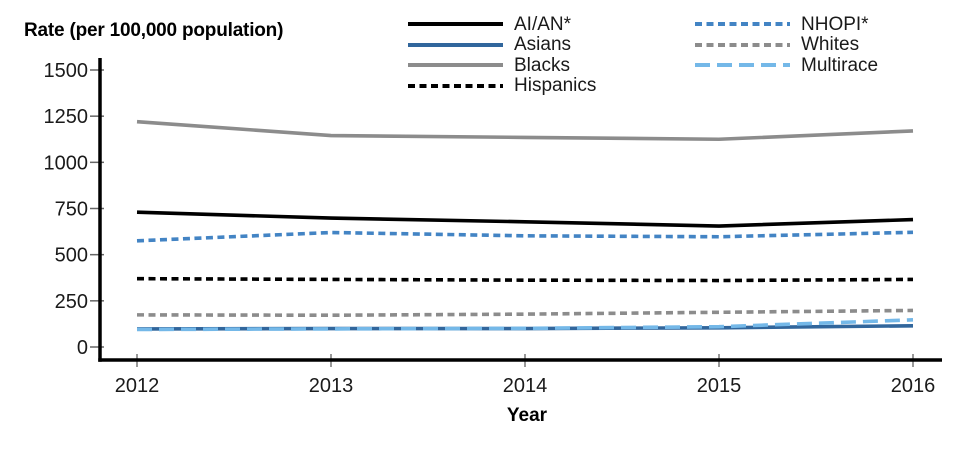  Describe the element at coordinates (830, 45) in the screenshot. I see `legend-label: Whites` at that location.